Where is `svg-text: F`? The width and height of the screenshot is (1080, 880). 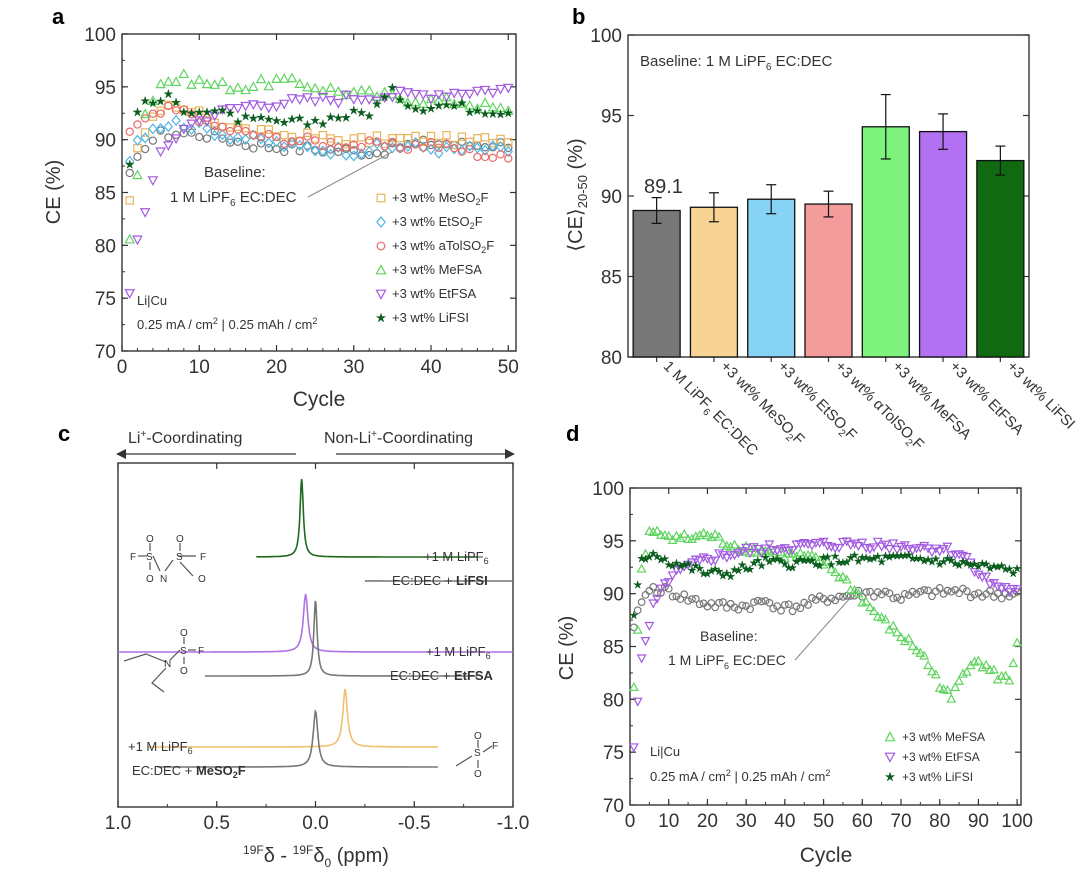 svg-text: F is located at coordinates (133, 557).